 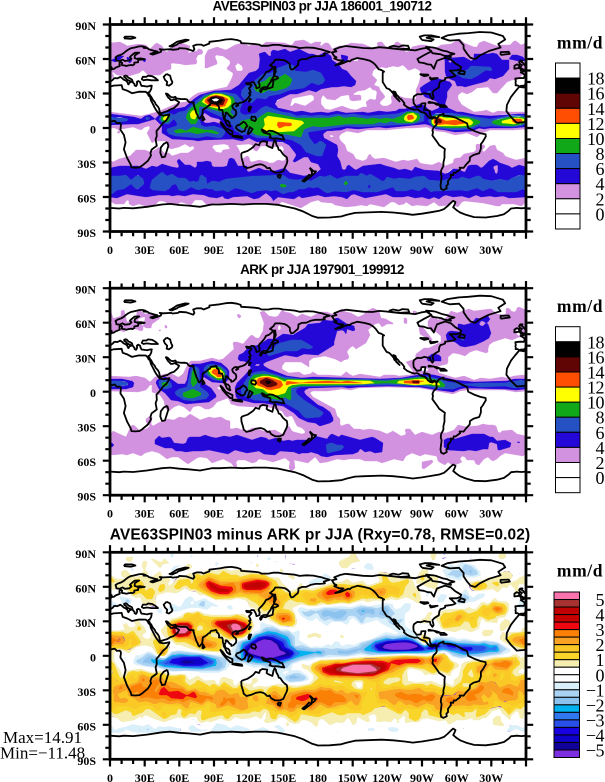 What do you see at coordinates (322, 269) in the screenshot?
I see `svg-text: ARK pr JJA 197901_199912` at bounding box center [322, 269].